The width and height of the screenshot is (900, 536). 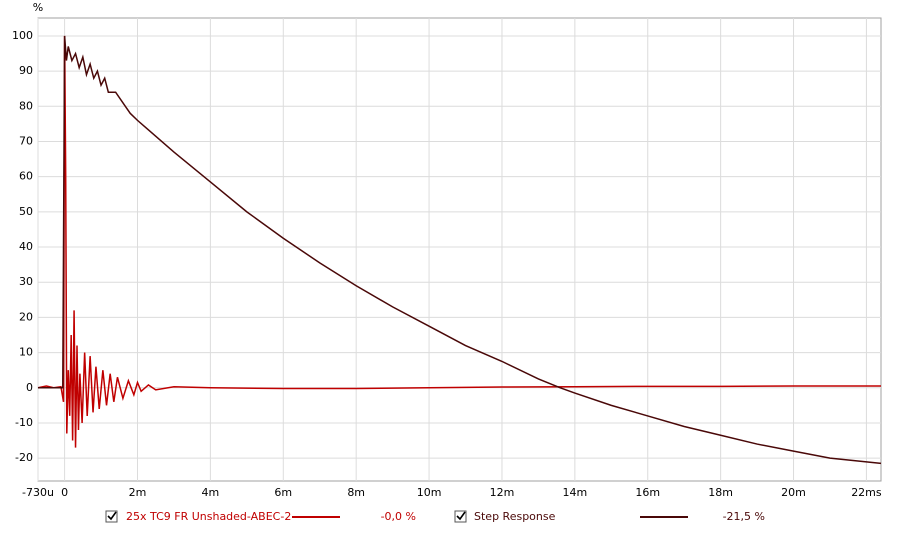 What do you see at coordinates (793, 492) in the screenshot?
I see `x-tick-label: 20m` at bounding box center [793, 492].